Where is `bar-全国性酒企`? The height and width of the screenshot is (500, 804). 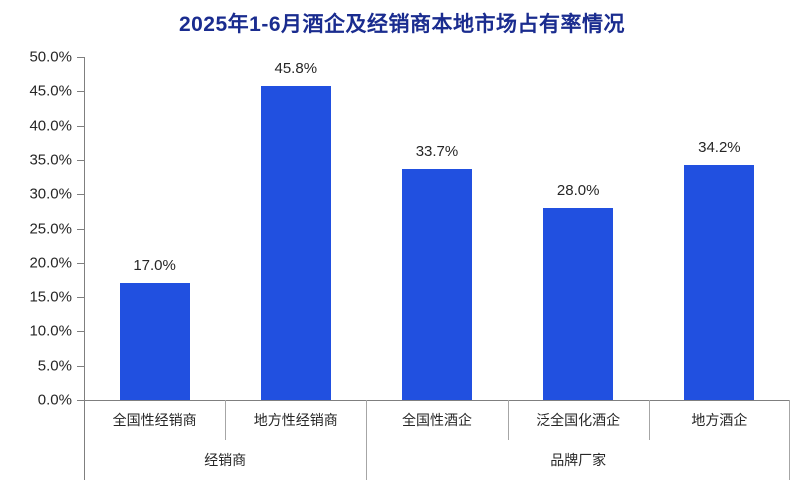 bar-全国性酒企 is located at coordinates (437, 284).